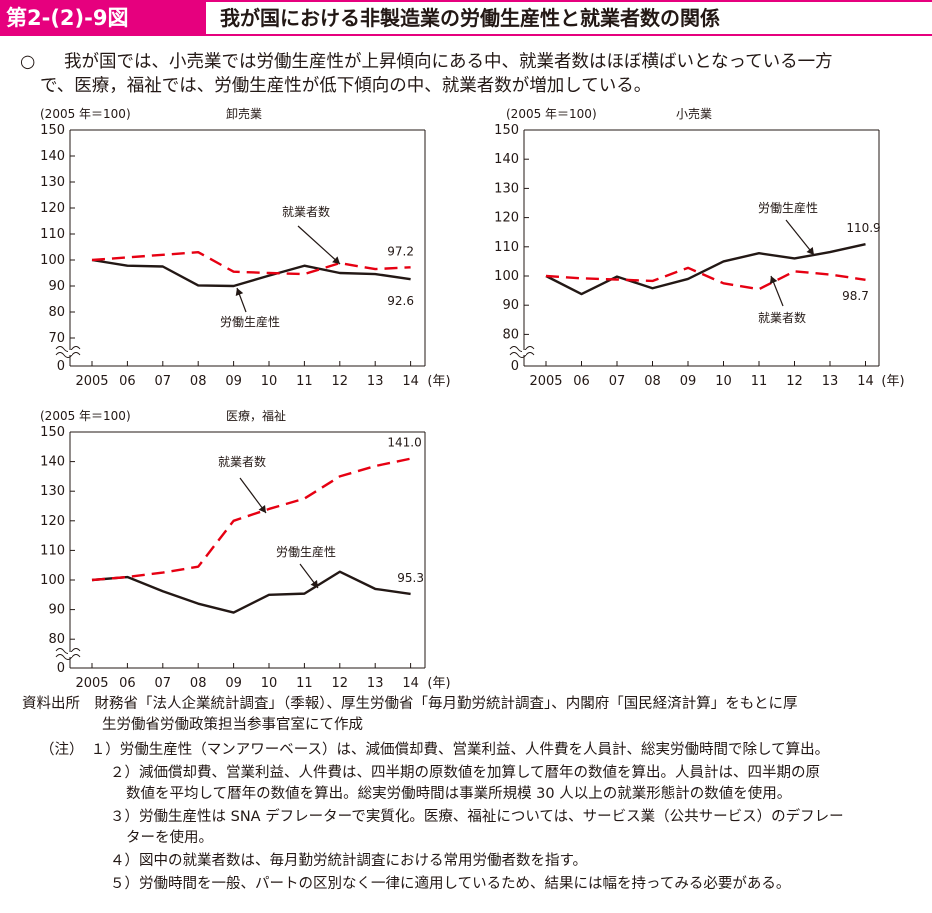 The image size is (932, 913). What do you see at coordinates (56, 312) in the screenshot?
I see `y-tick-label: 80` at bounding box center [56, 312].